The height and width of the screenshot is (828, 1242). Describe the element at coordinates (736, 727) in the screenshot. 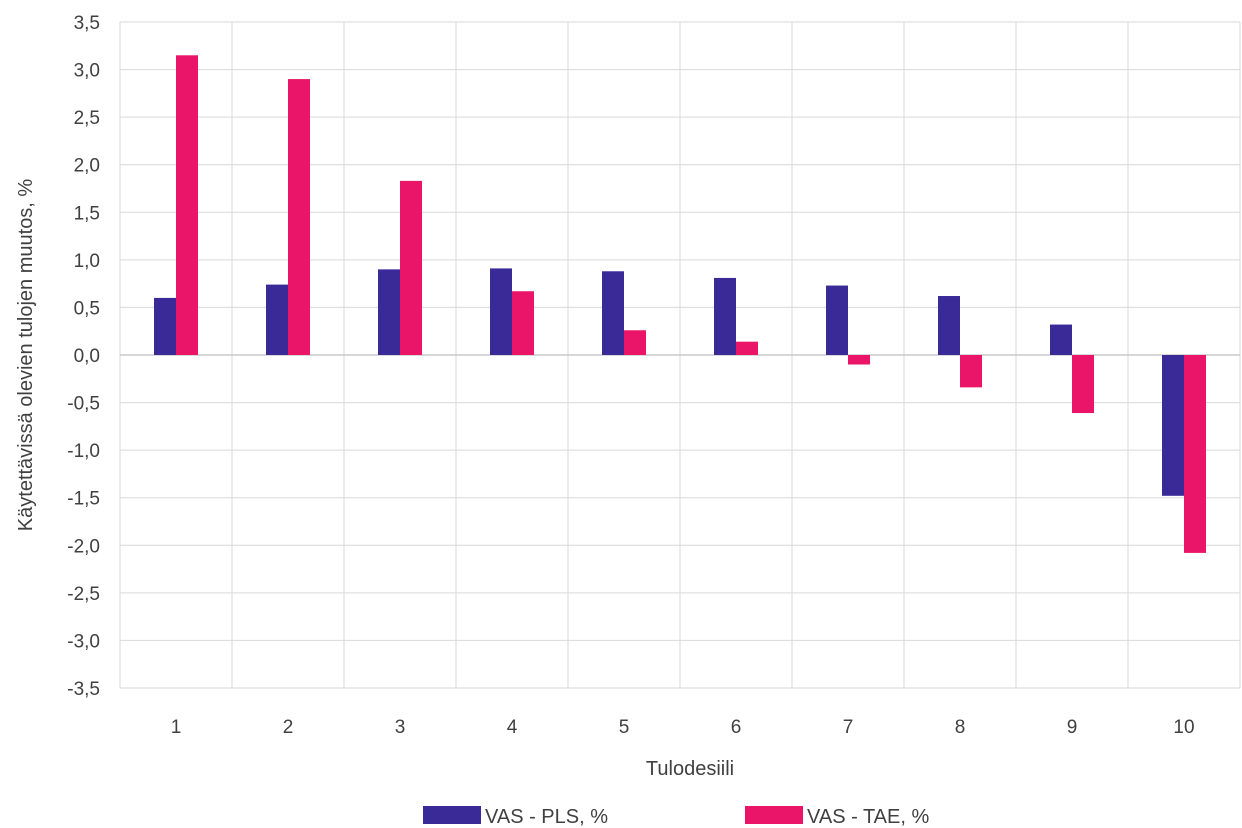

I see `x-tick-label: 6` at that location.